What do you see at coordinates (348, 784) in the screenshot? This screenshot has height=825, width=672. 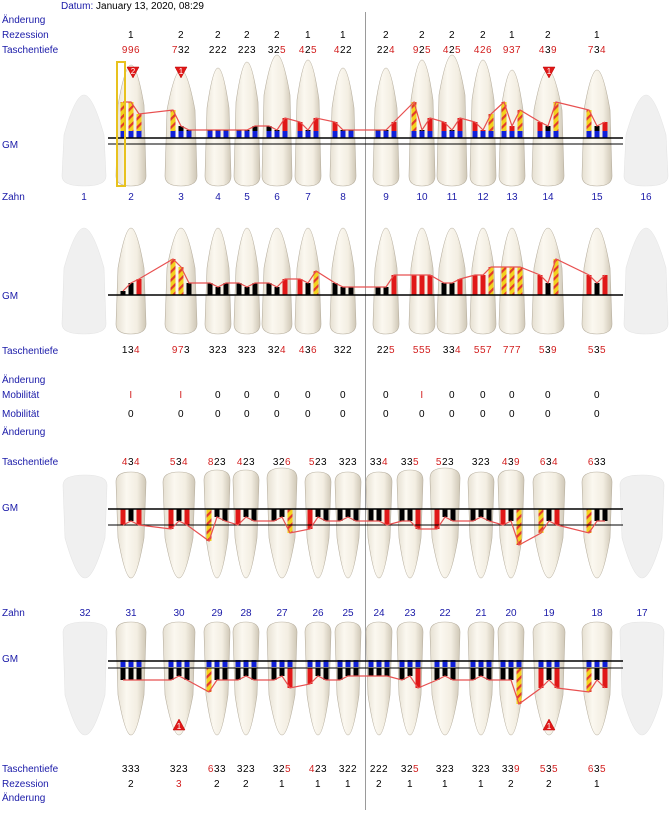 I see `lower-rezession-8: 1` at bounding box center [348, 784].